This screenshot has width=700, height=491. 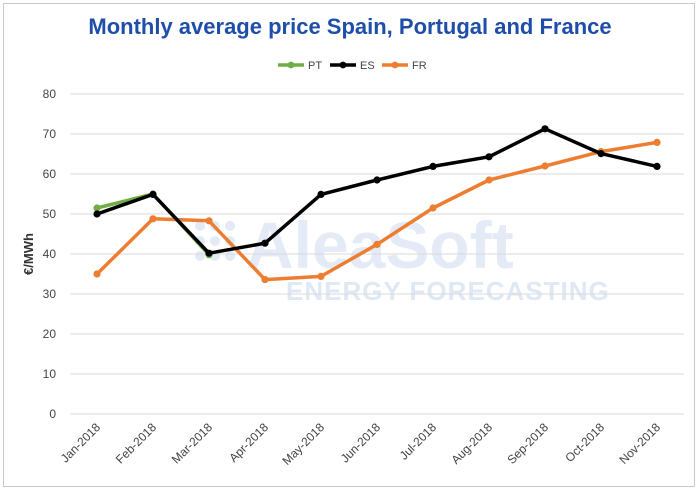 I want to click on x-tick-label: Feb-2018, so click(x=136, y=443).